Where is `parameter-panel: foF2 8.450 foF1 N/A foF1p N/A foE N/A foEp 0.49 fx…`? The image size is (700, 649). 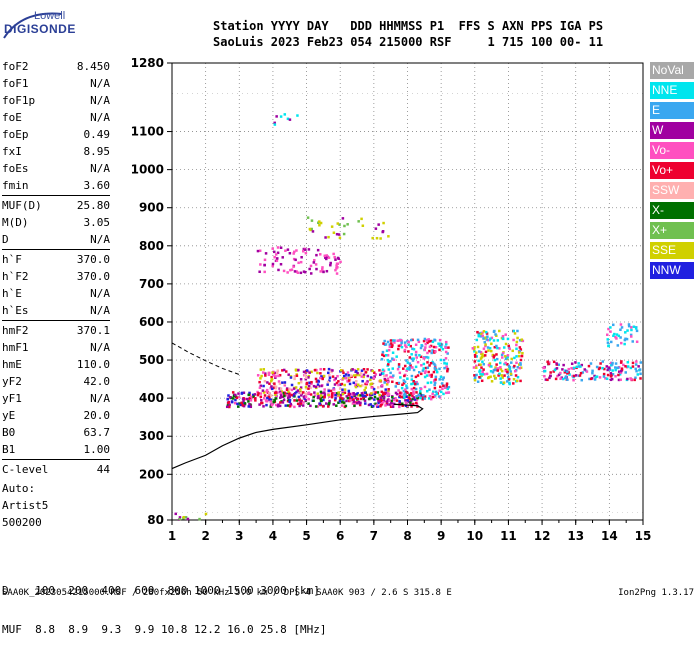
parameter-panel: foF2 8.450 foF1 N/A foF1p N/A foE N/A foEp 0.49 fx… is located at coordinates (56, 268).